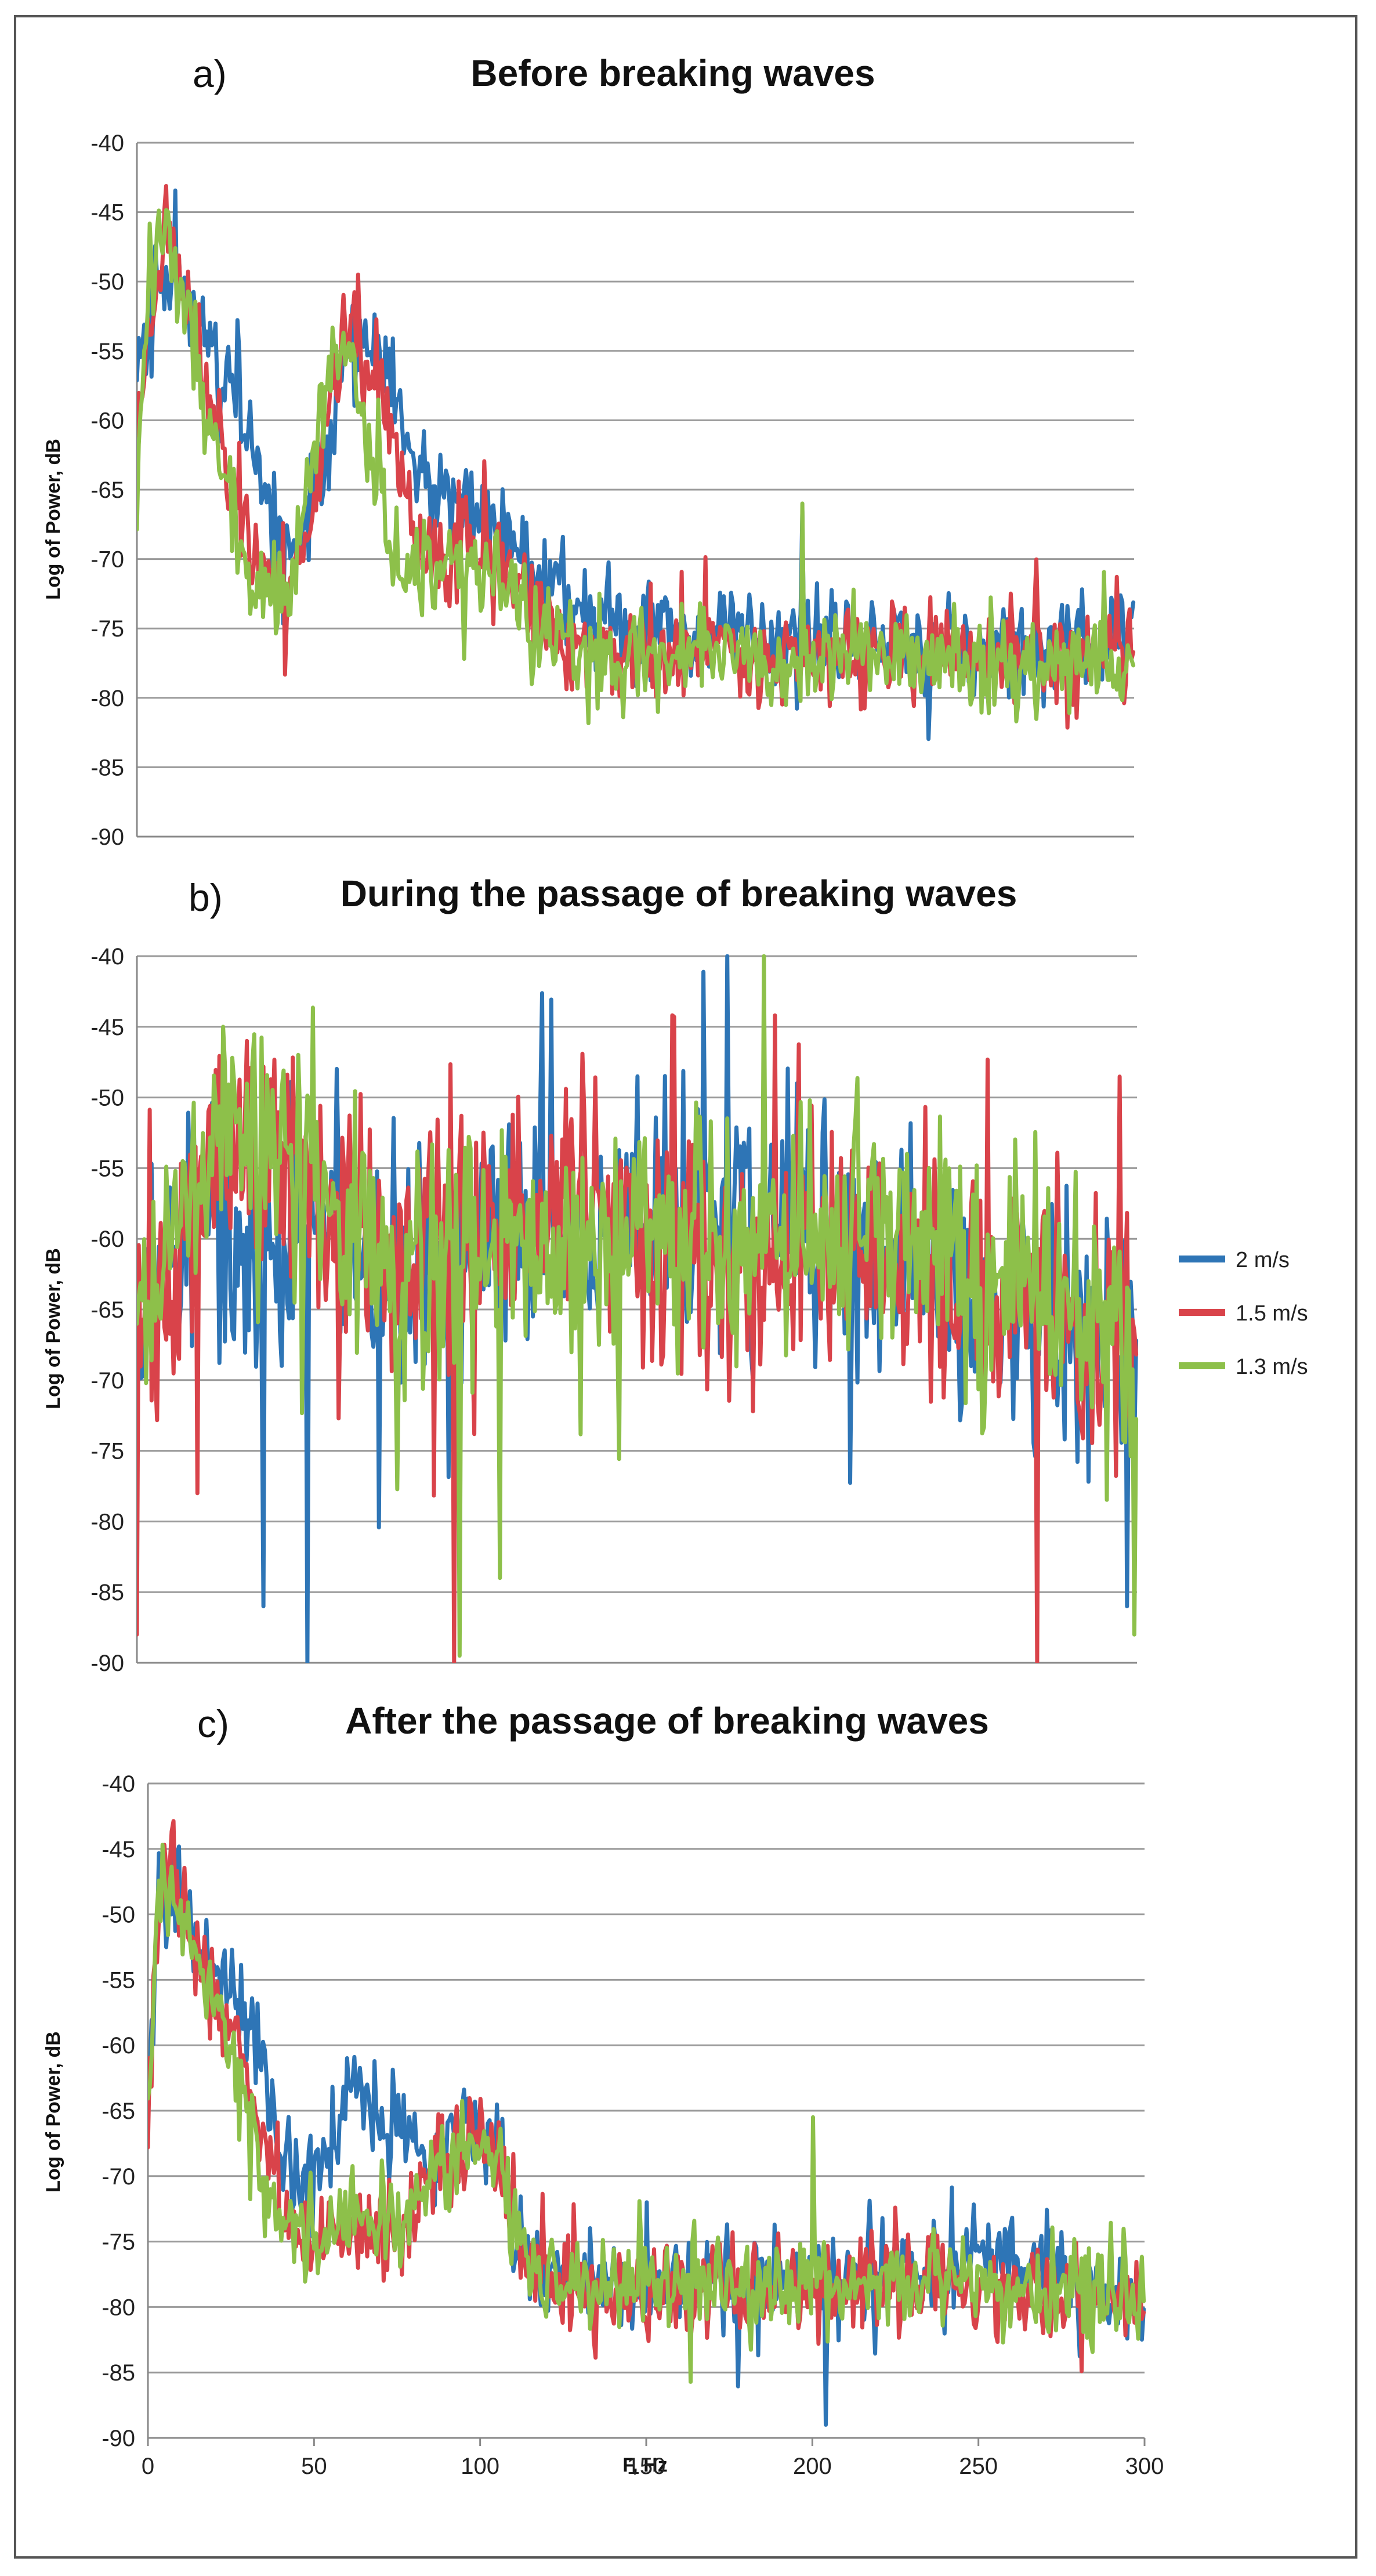  Describe the element at coordinates (107, 629) in the screenshot. I see `panel-a-y-tick-label: -75` at that location.